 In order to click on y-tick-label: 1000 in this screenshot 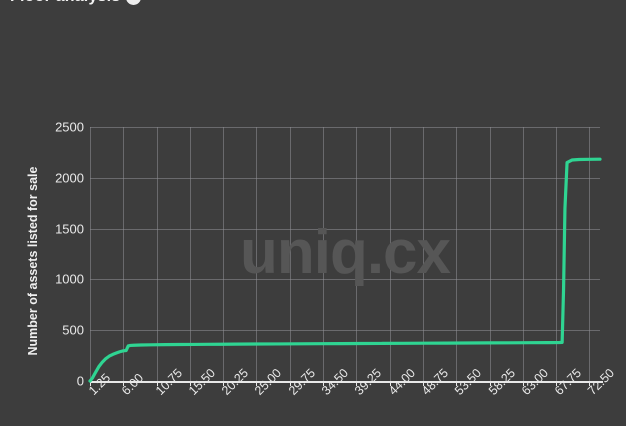, I will do `click(69, 279)`.